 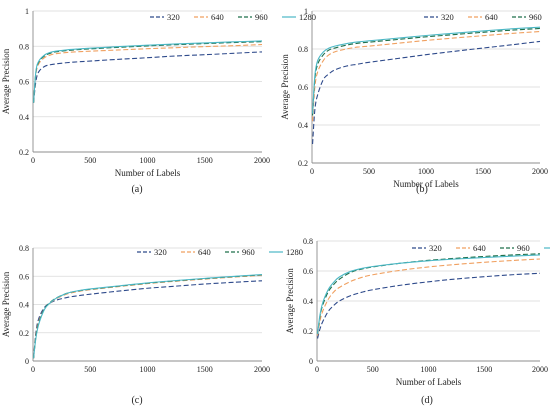 I want to click on panel-label: (b), so click(x=422, y=189).